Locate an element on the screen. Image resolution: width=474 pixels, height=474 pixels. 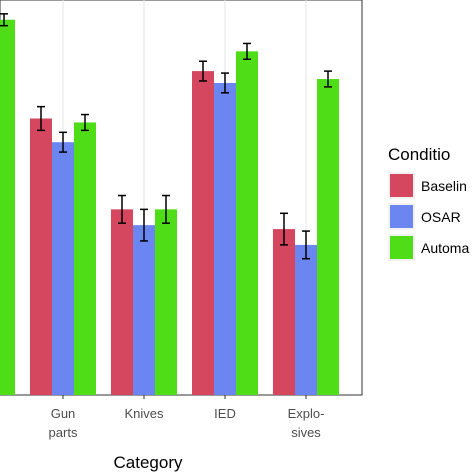
legend-item: Baselin is located at coordinates (427, 185).